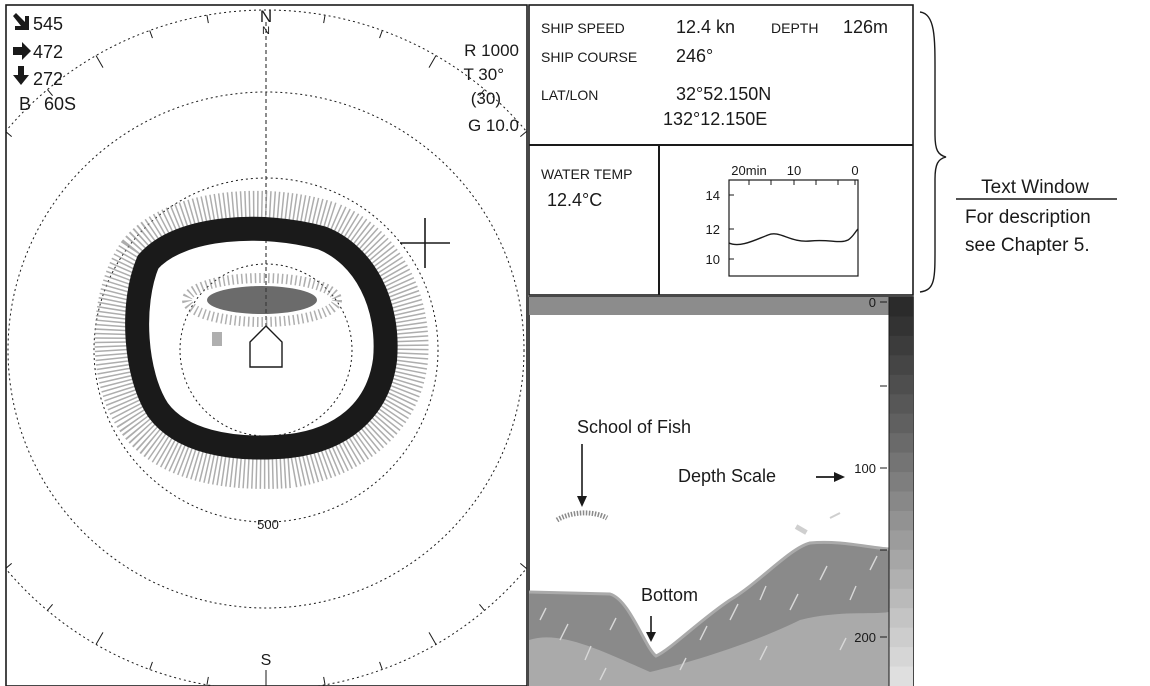 This screenshot has width=1150, height=686. What do you see at coordinates (21, 75) in the screenshot?
I see `down-arrow-icon` at bounding box center [21, 75].